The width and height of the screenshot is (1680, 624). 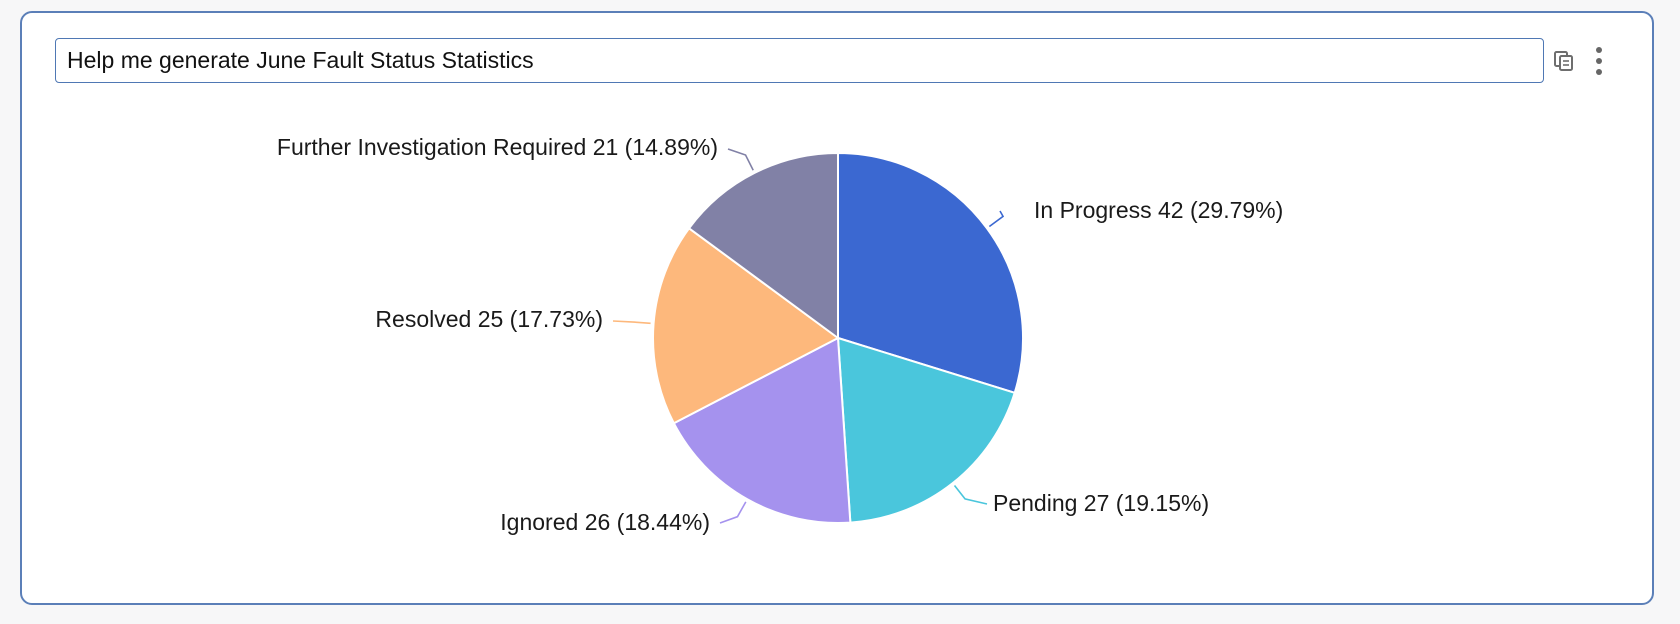 I want to click on slice-label-resolved: Resolved 25 (17.73%), so click(x=489, y=319).